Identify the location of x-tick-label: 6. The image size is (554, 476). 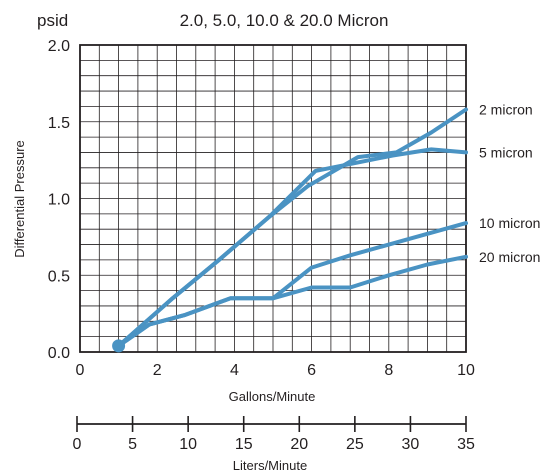
(311, 370).